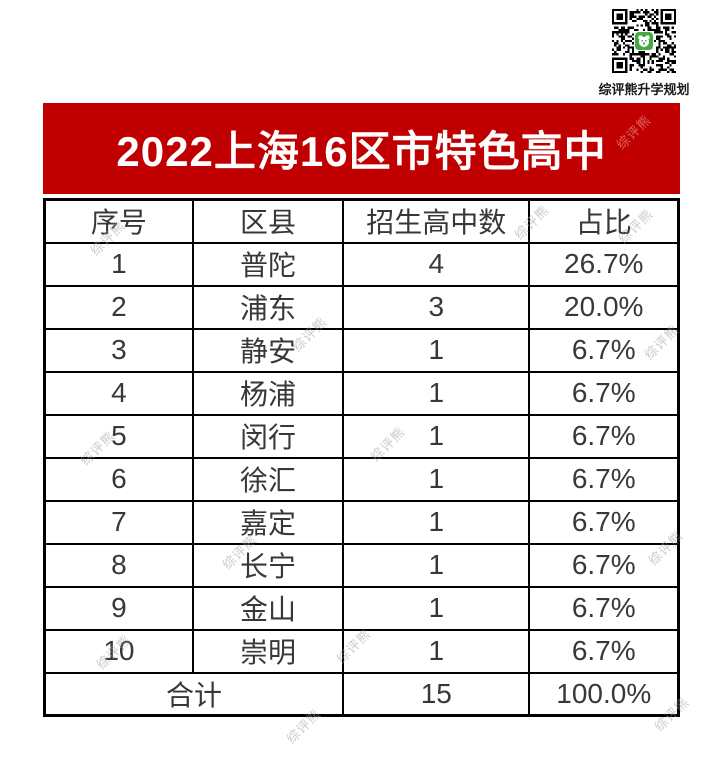 The height and width of the screenshot is (777, 721). I want to click on table-row: 9 金山 1 6.7%, so click(361, 608).